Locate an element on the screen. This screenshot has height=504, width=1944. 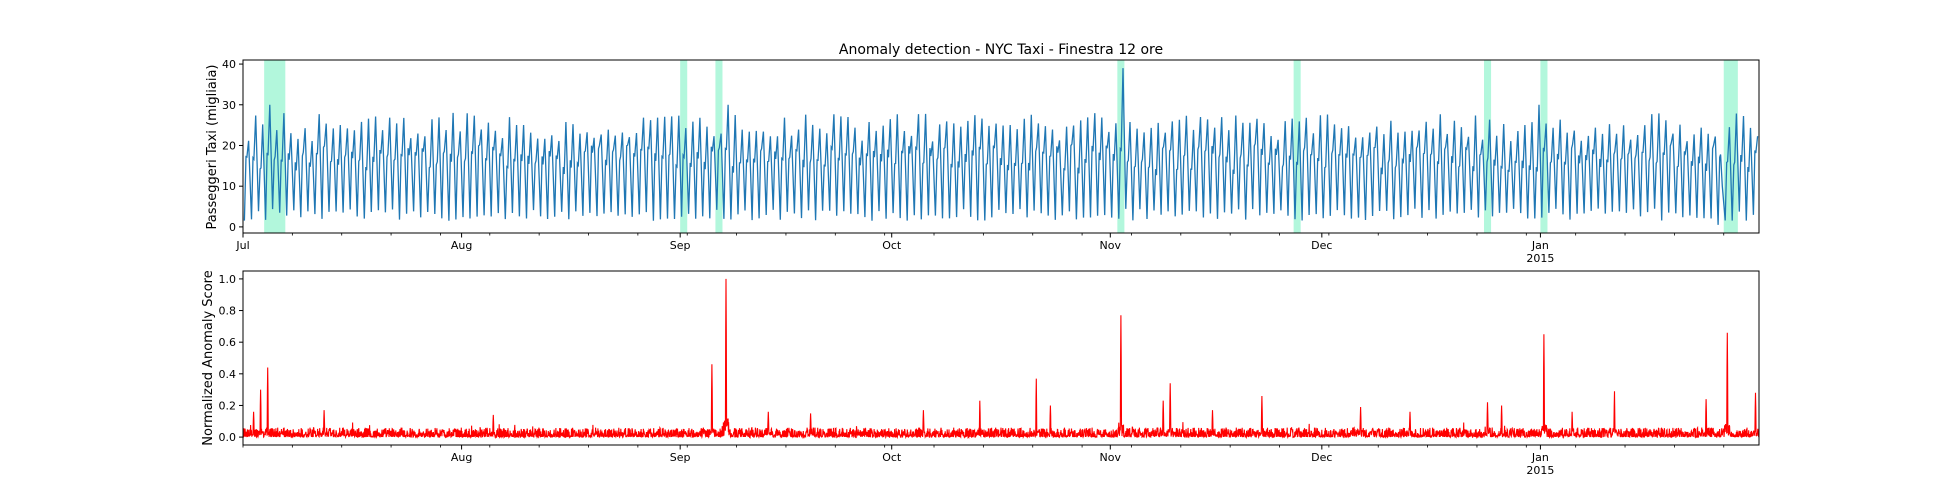
y-tick-label: 0.4 is located at coordinates (228, 374).